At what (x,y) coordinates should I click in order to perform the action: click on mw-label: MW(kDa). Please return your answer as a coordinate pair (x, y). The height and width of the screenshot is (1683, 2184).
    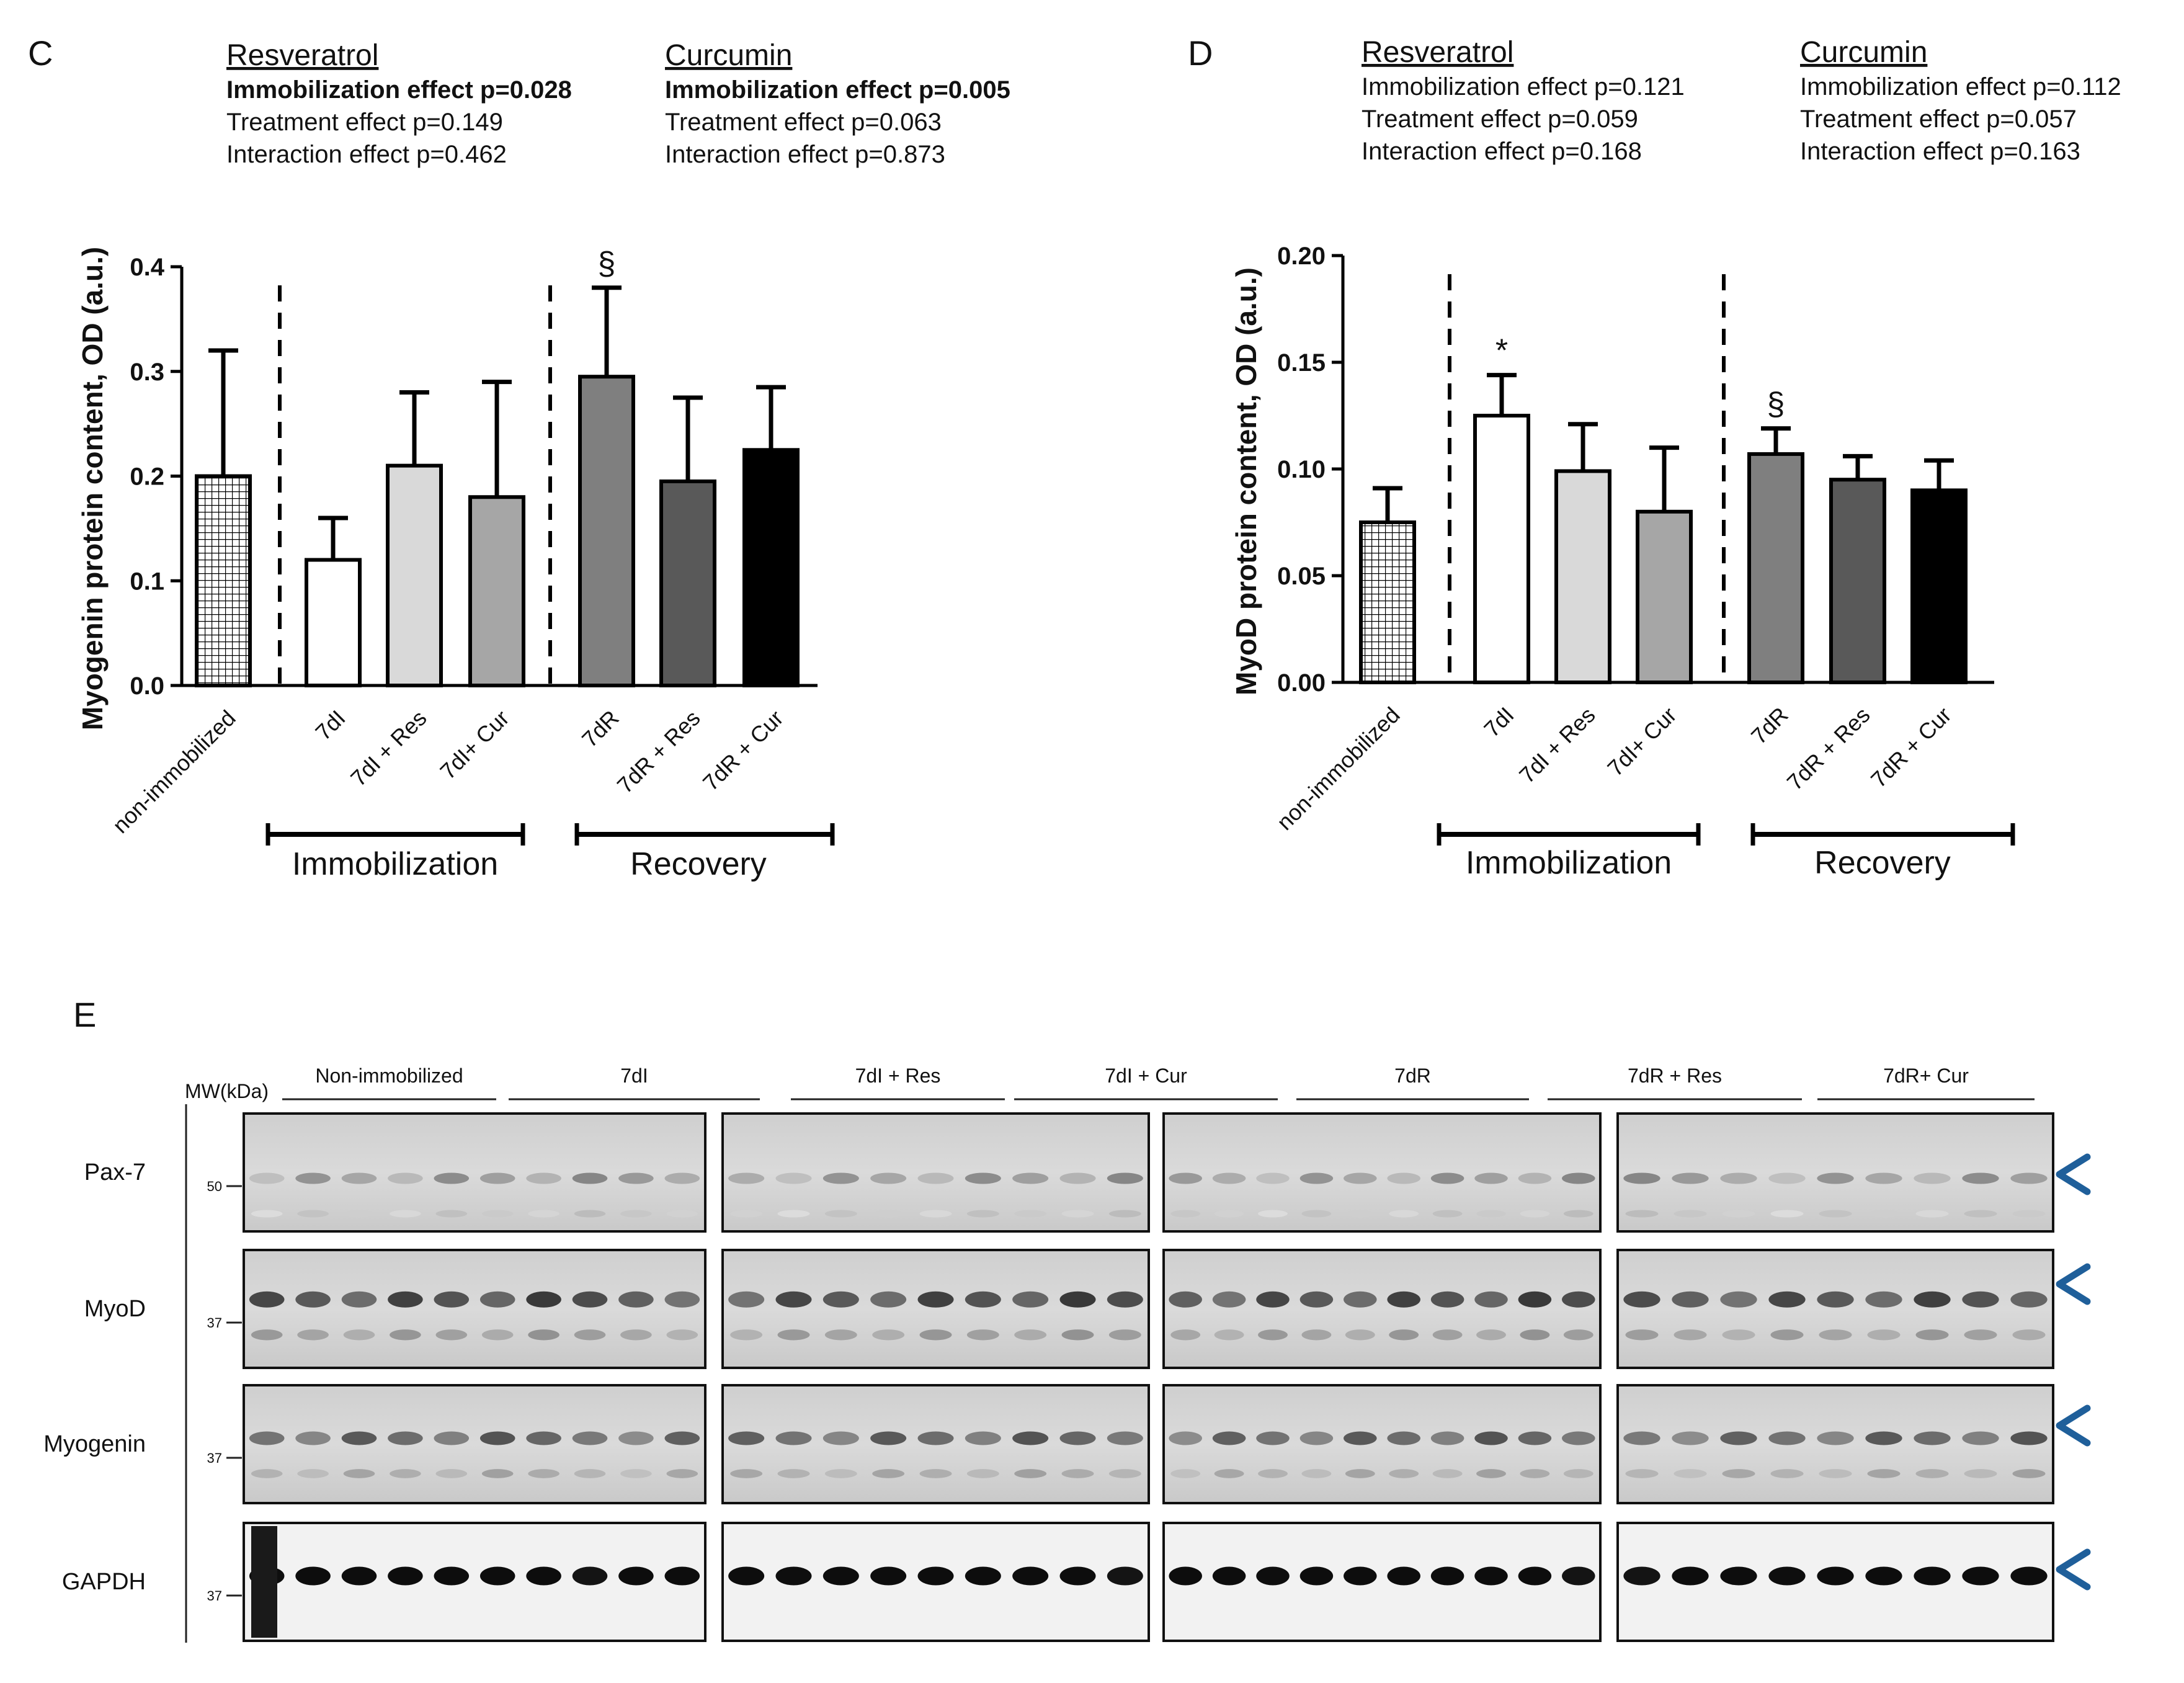
    Looking at the image, I should click on (227, 1091).